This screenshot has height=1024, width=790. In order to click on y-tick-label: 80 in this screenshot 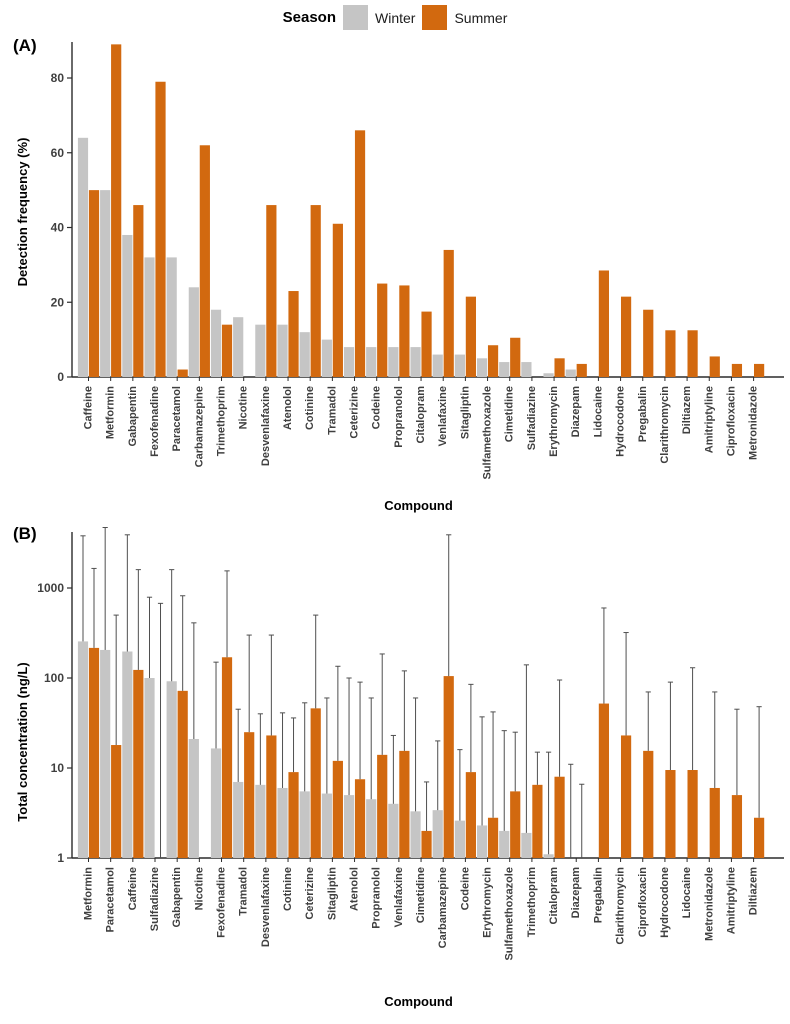, I will do `click(58, 78)`.